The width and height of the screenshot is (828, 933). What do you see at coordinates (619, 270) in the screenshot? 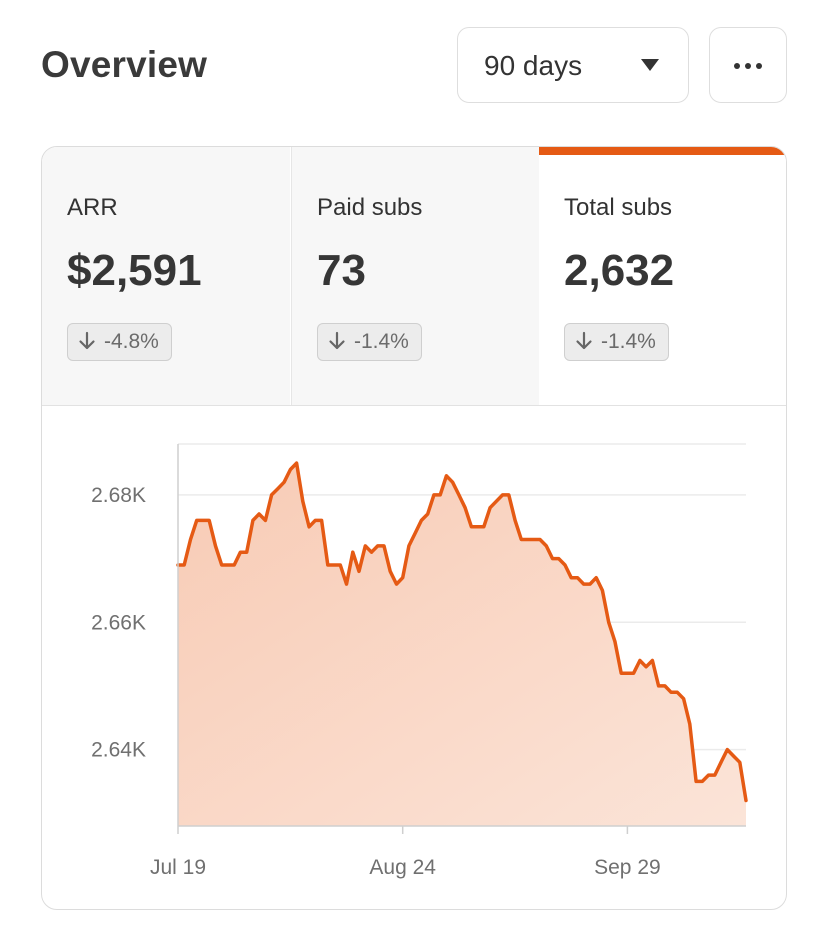
I see `metric-value: 2,632` at bounding box center [619, 270].